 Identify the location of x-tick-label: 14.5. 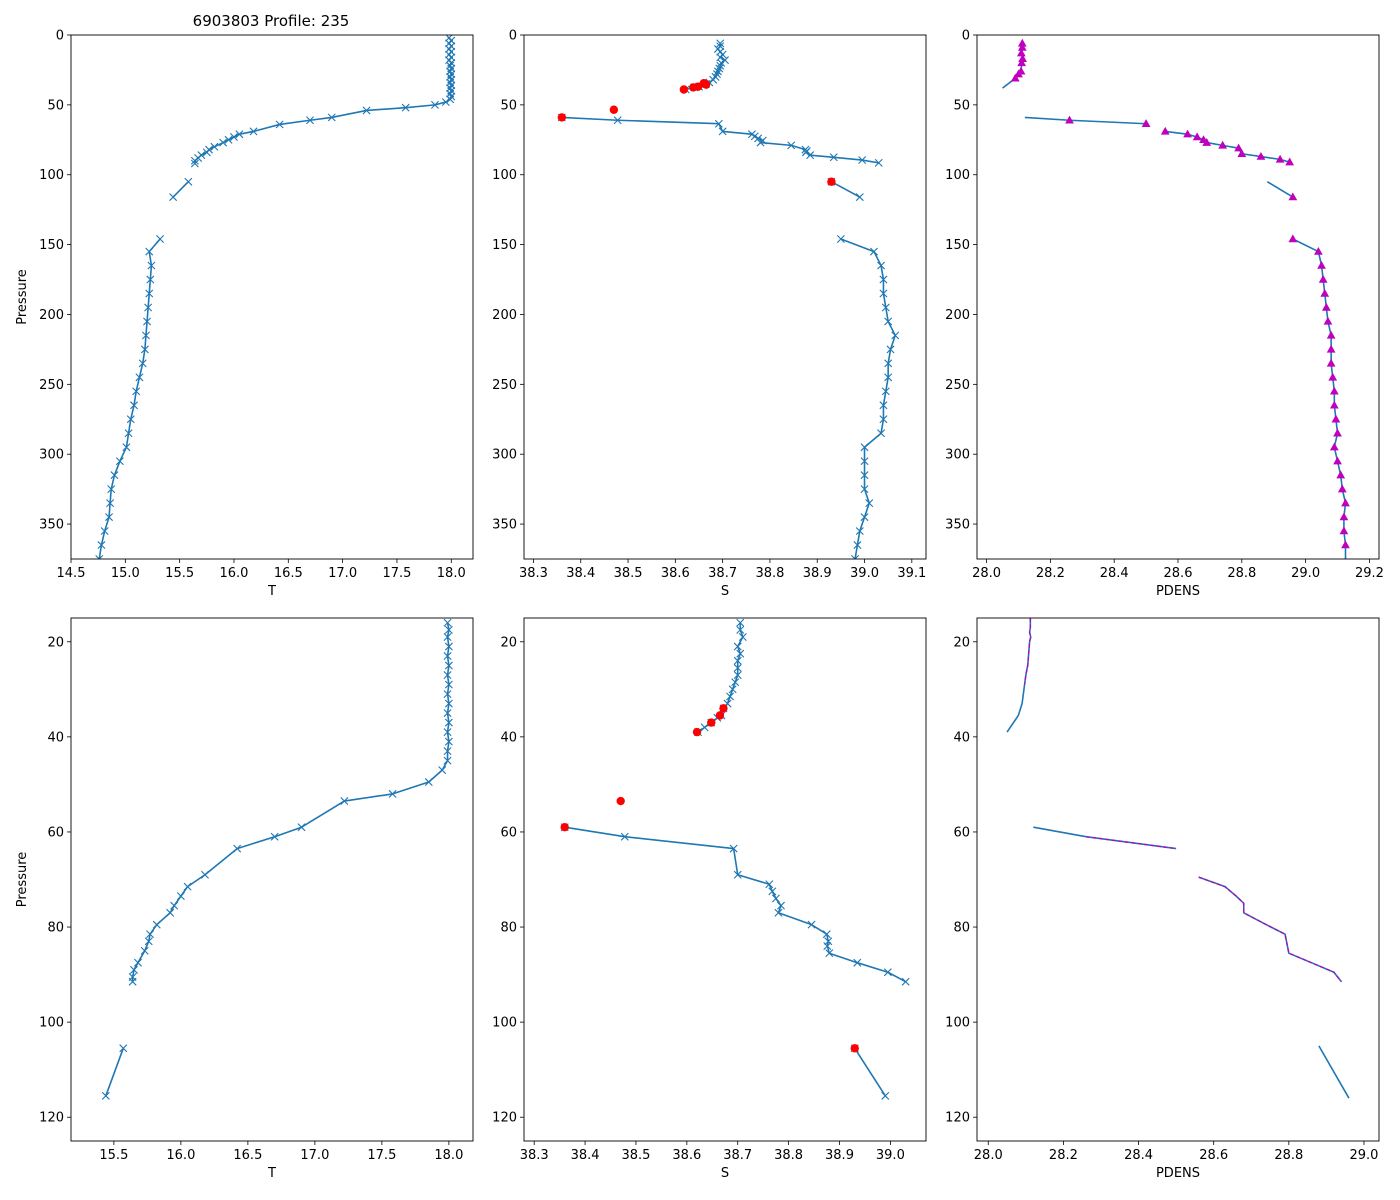
(71, 573).